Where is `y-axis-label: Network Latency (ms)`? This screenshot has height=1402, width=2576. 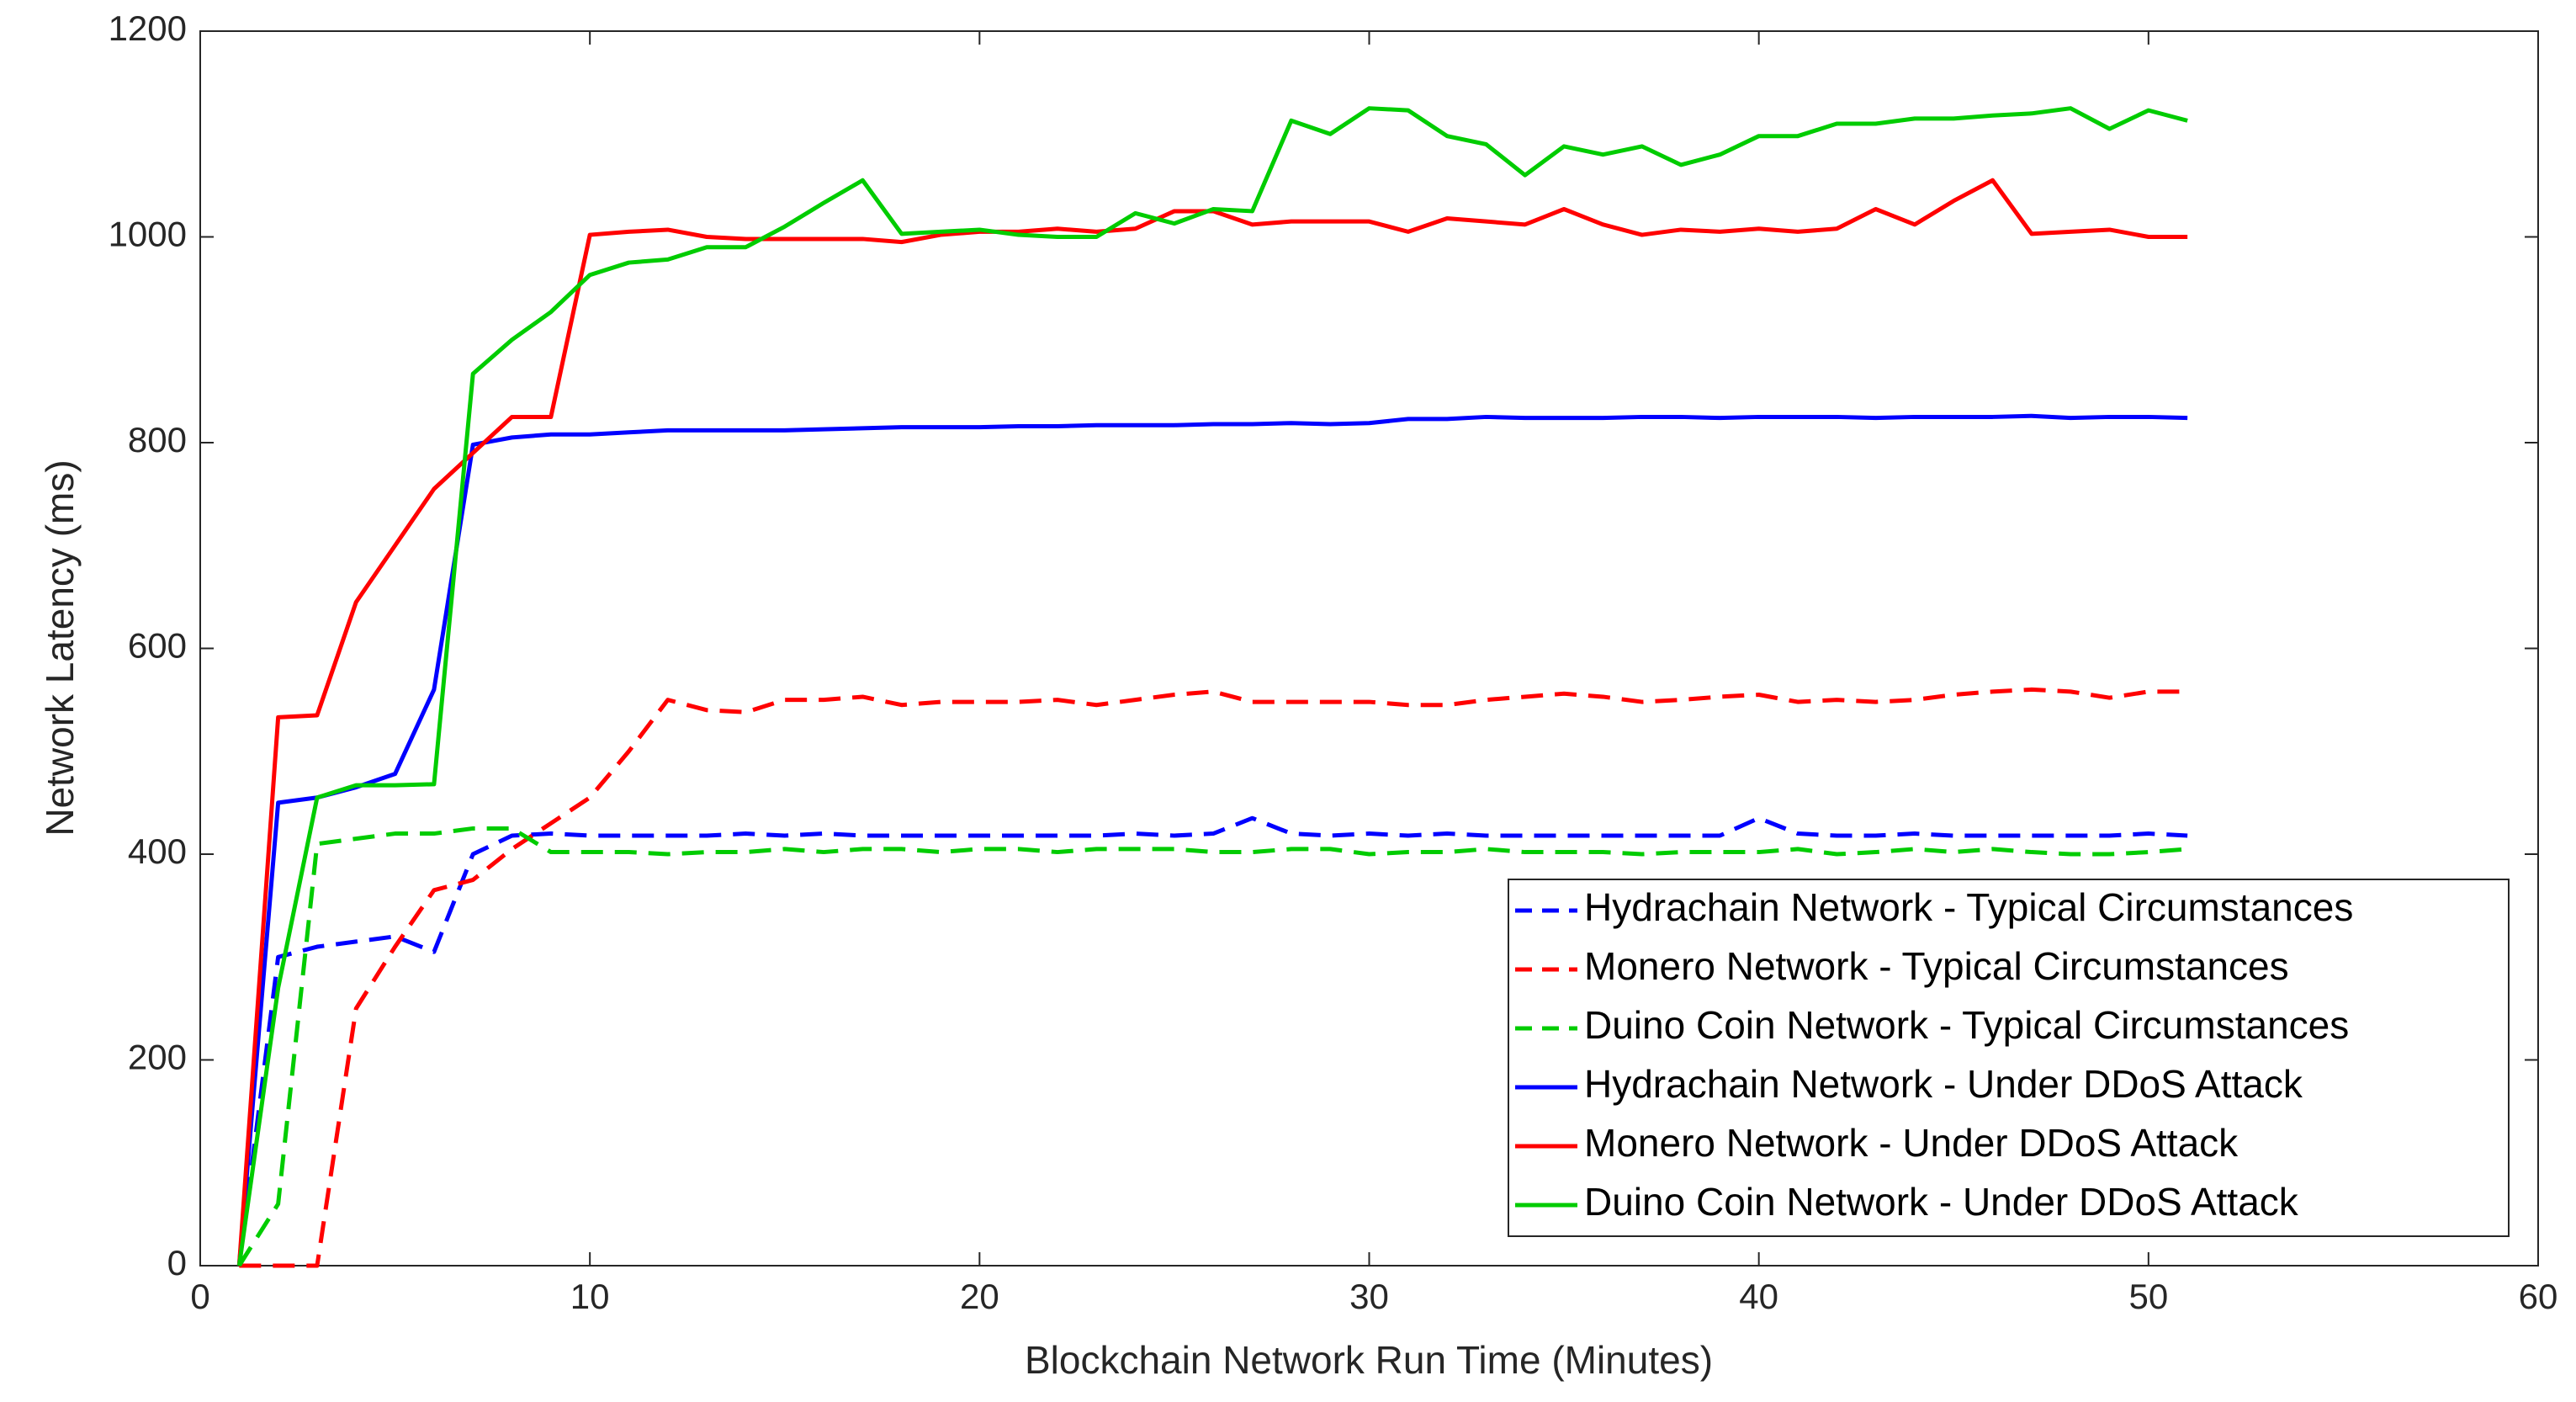 y-axis-label: Network Latency (ms) is located at coordinates (60, 648).